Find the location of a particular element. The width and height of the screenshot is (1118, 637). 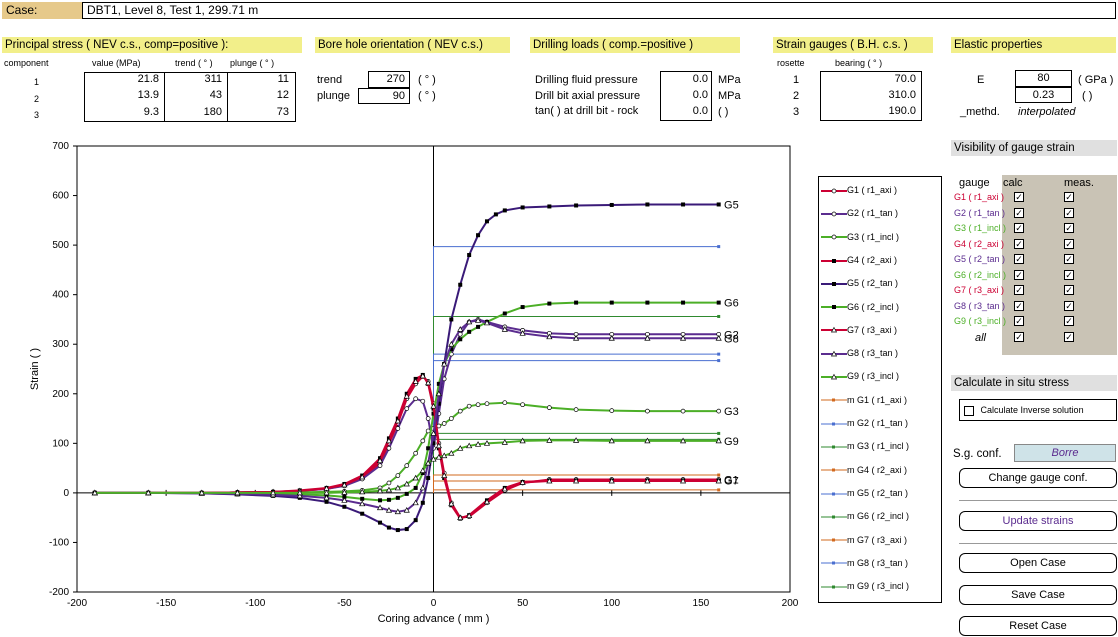

sigma2-trend: 43 is located at coordinates (215, 95).